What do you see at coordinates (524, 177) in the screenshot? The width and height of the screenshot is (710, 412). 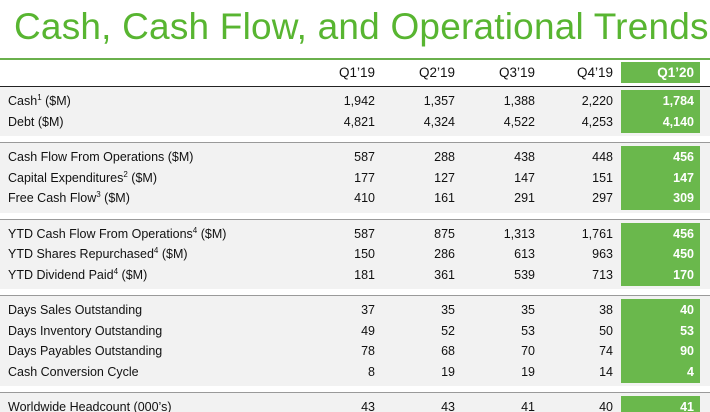 I see `value-cell: 147` at bounding box center [524, 177].